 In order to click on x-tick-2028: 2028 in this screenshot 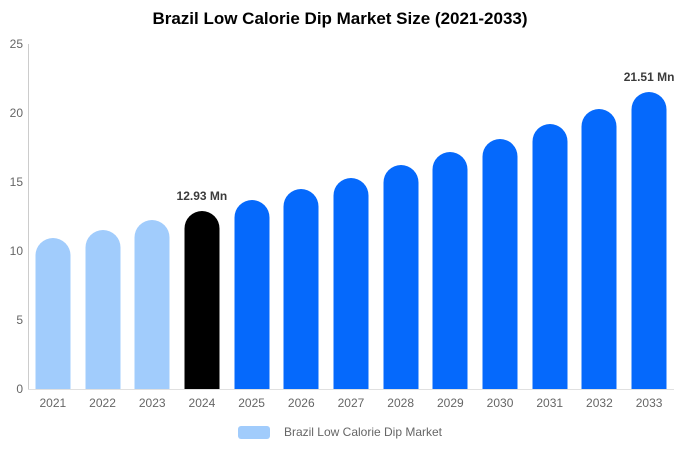, I will do `click(400, 403)`.